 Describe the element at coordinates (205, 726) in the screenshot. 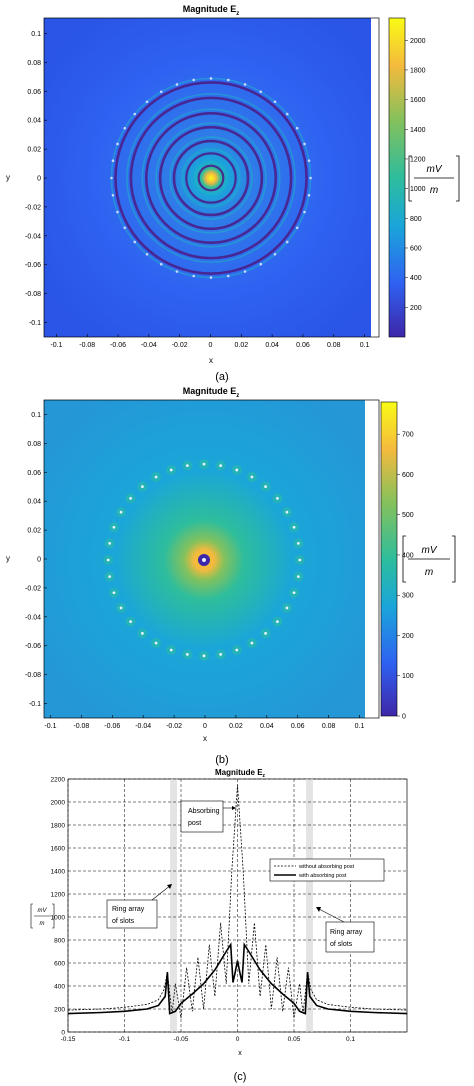

I see `x-tick-label: 0` at that location.